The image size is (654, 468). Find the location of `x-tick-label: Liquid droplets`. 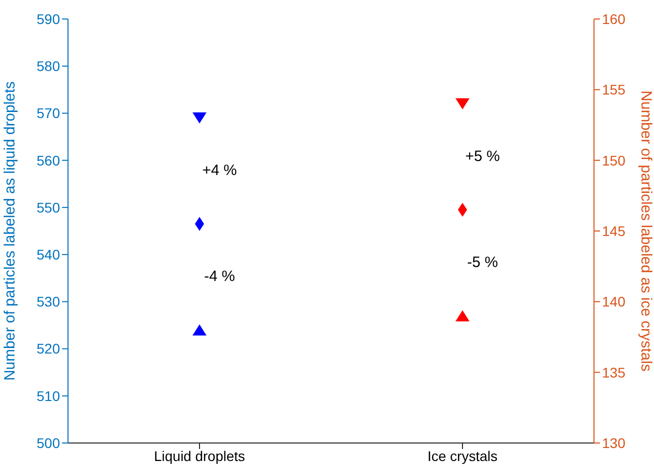

x-tick-label: Liquid droplets is located at coordinates (200, 456).